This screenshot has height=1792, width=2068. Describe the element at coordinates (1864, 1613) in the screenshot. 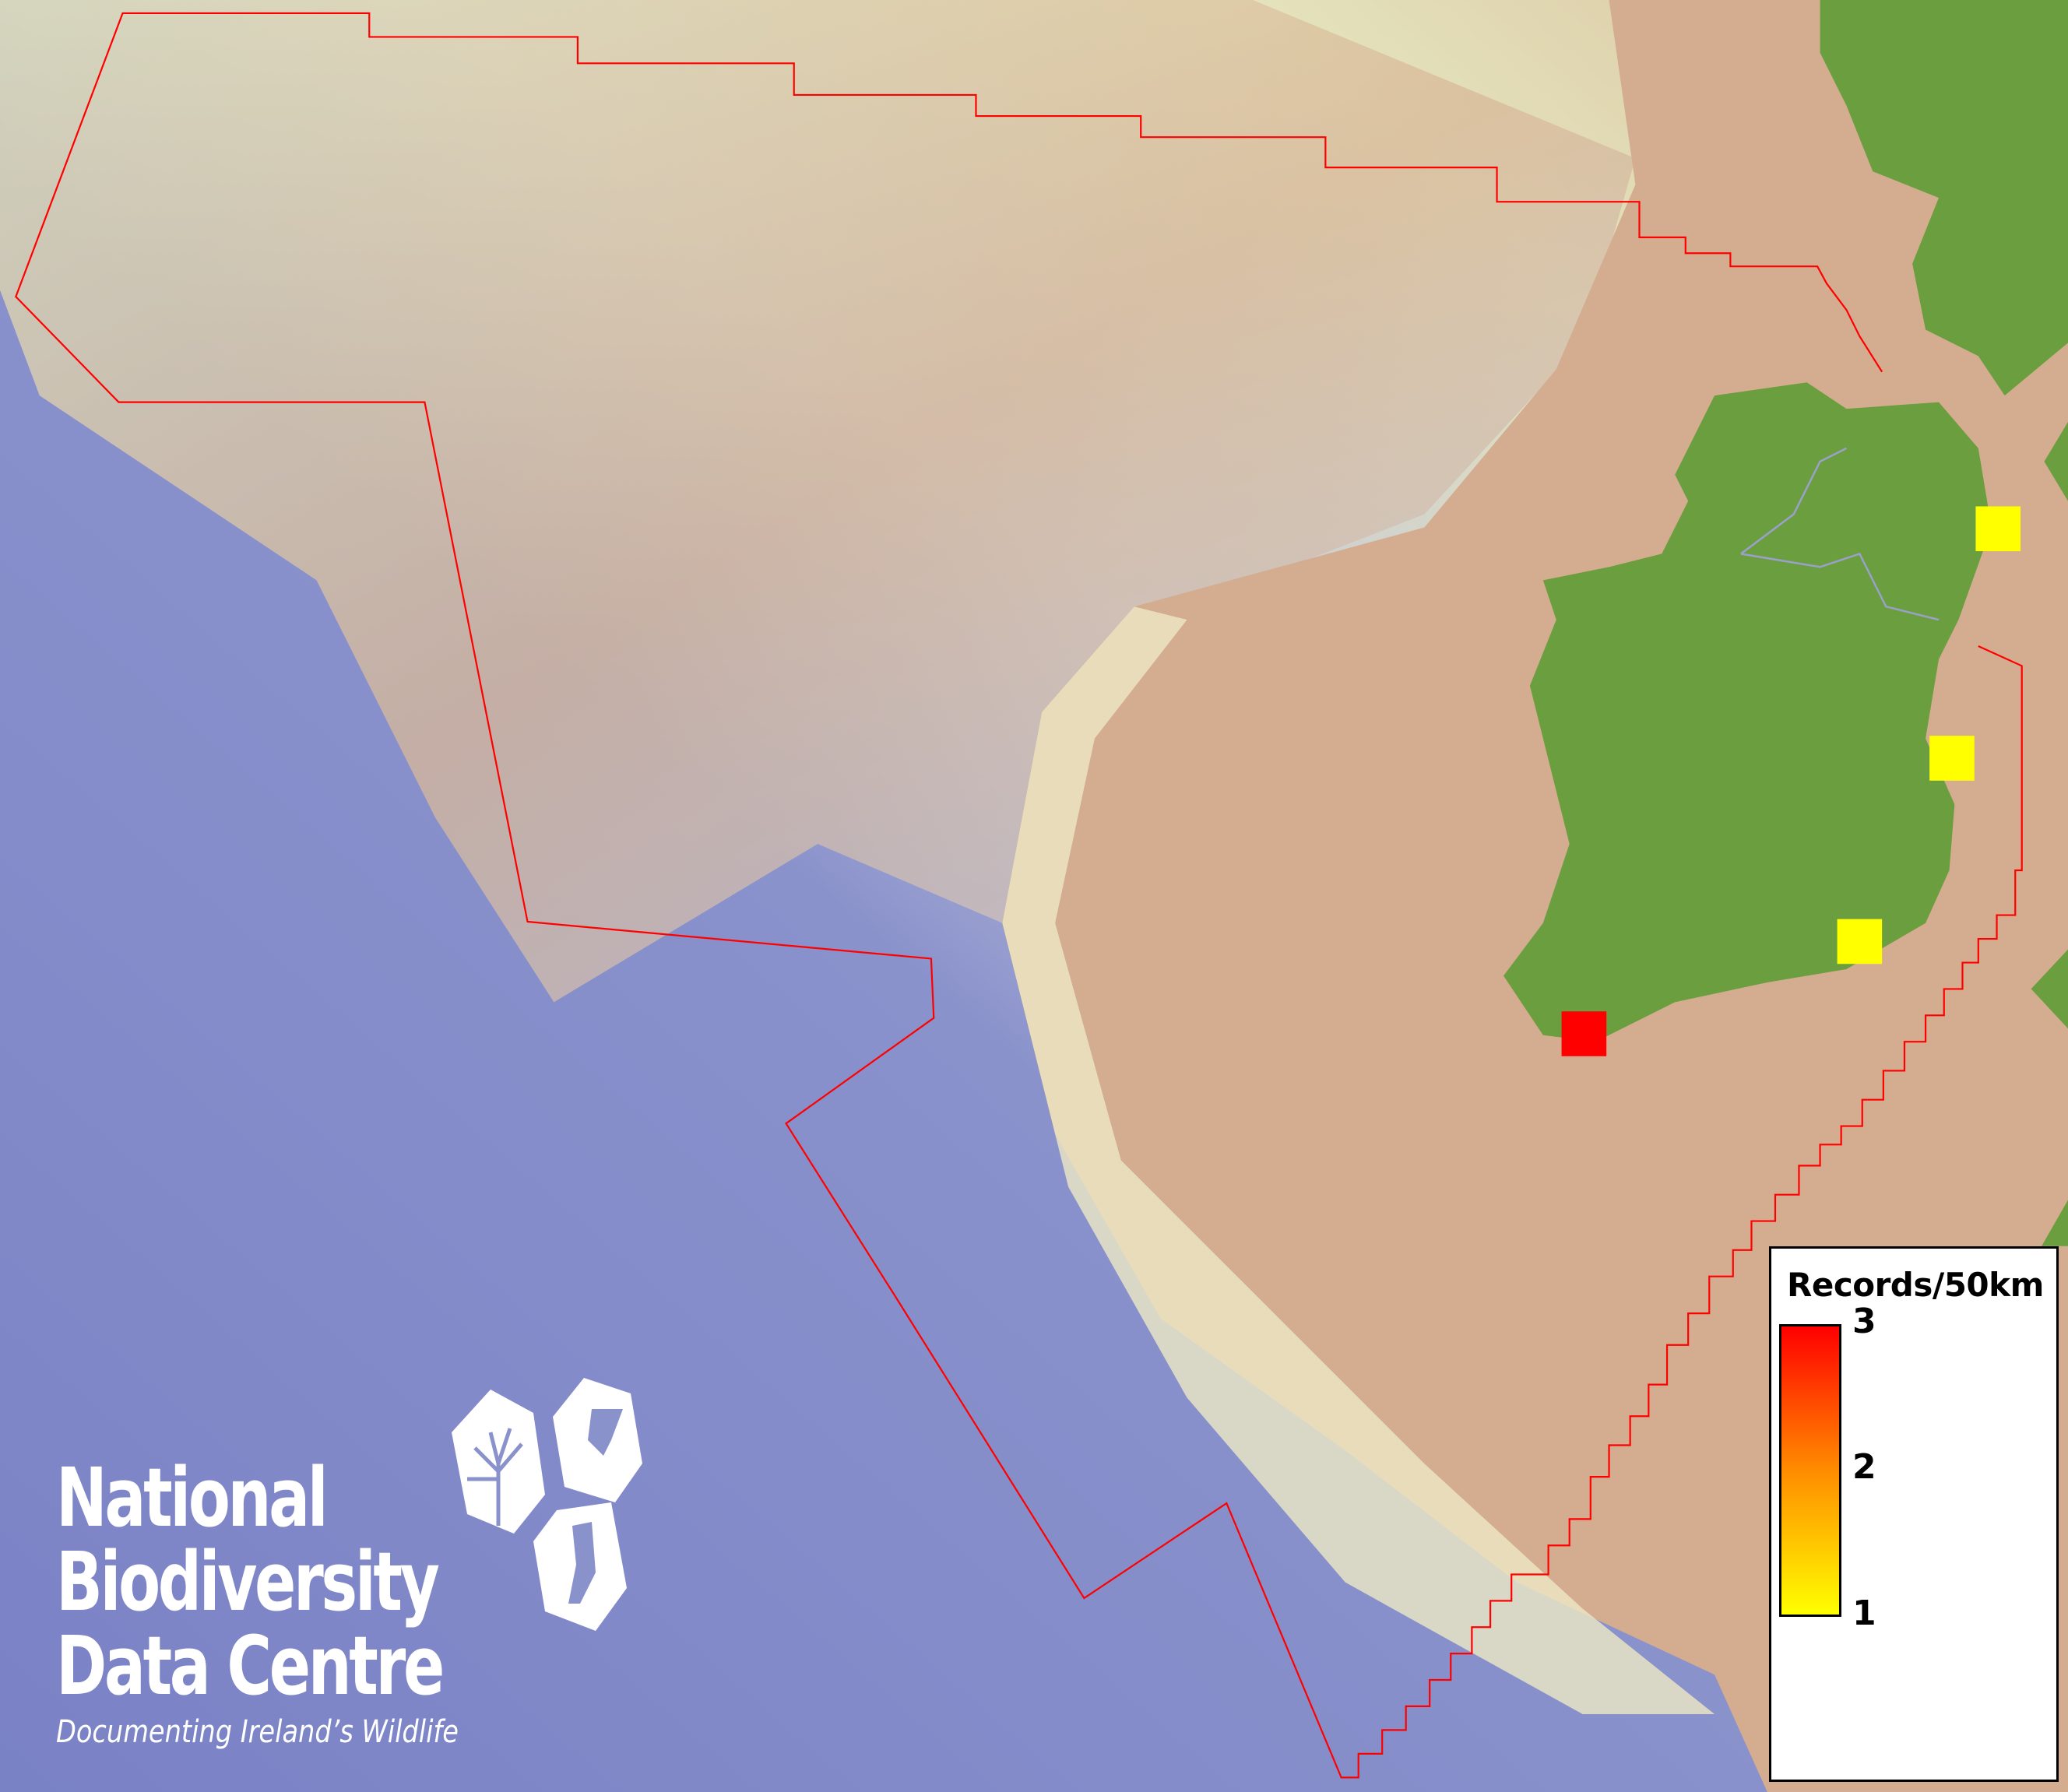

I see `legend-min-label: 1` at that location.